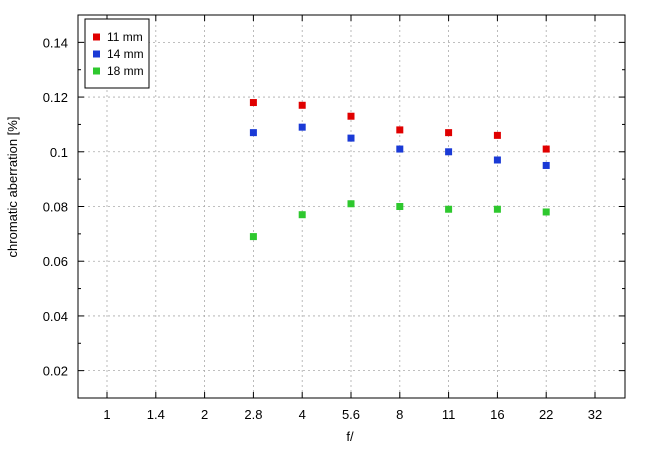 Image resolution: width=650 pixels, height=450 pixels. Describe the element at coordinates (253, 414) in the screenshot. I see `x-tick-label: 2.8` at that location.